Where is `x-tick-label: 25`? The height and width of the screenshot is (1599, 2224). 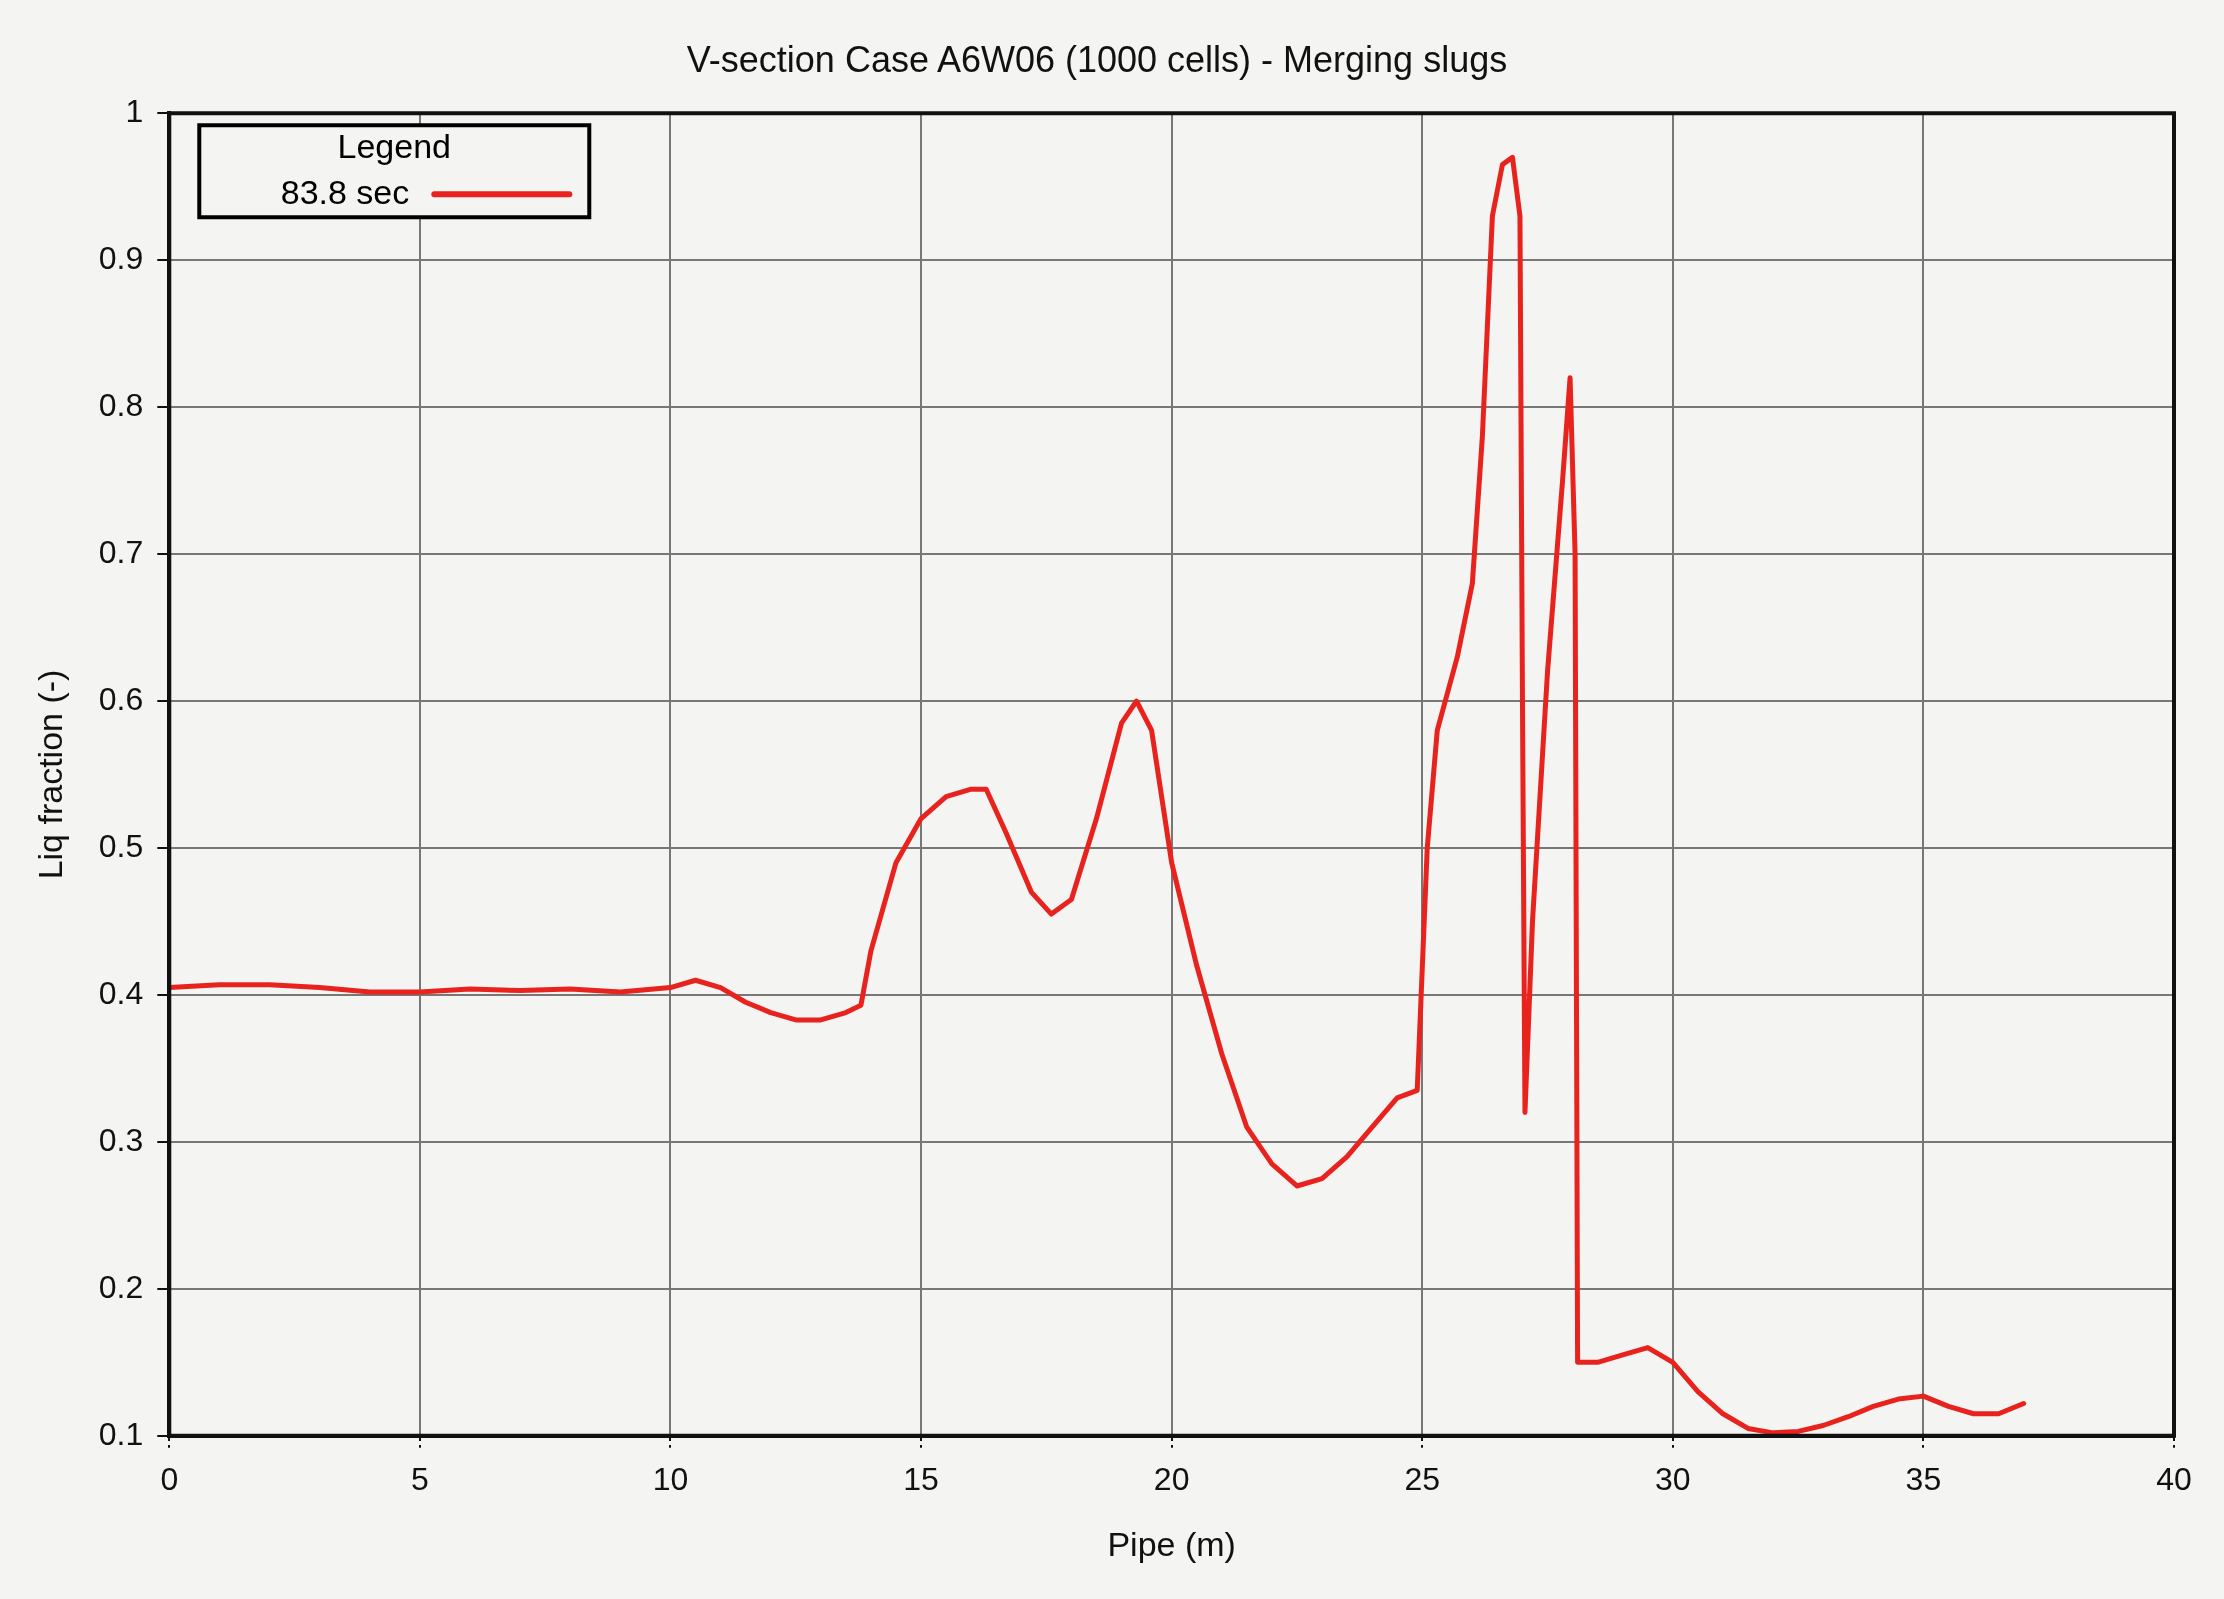
x-tick-label: 25 is located at coordinates (1422, 1478).